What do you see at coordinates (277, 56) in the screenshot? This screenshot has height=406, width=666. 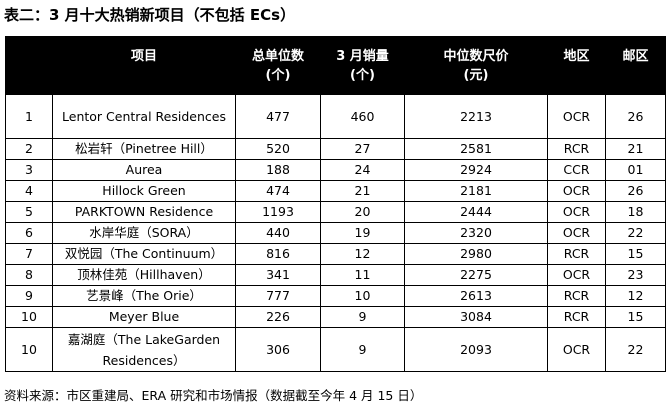 I see `header-total-units-label: 总单位数` at bounding box center [277, 56].